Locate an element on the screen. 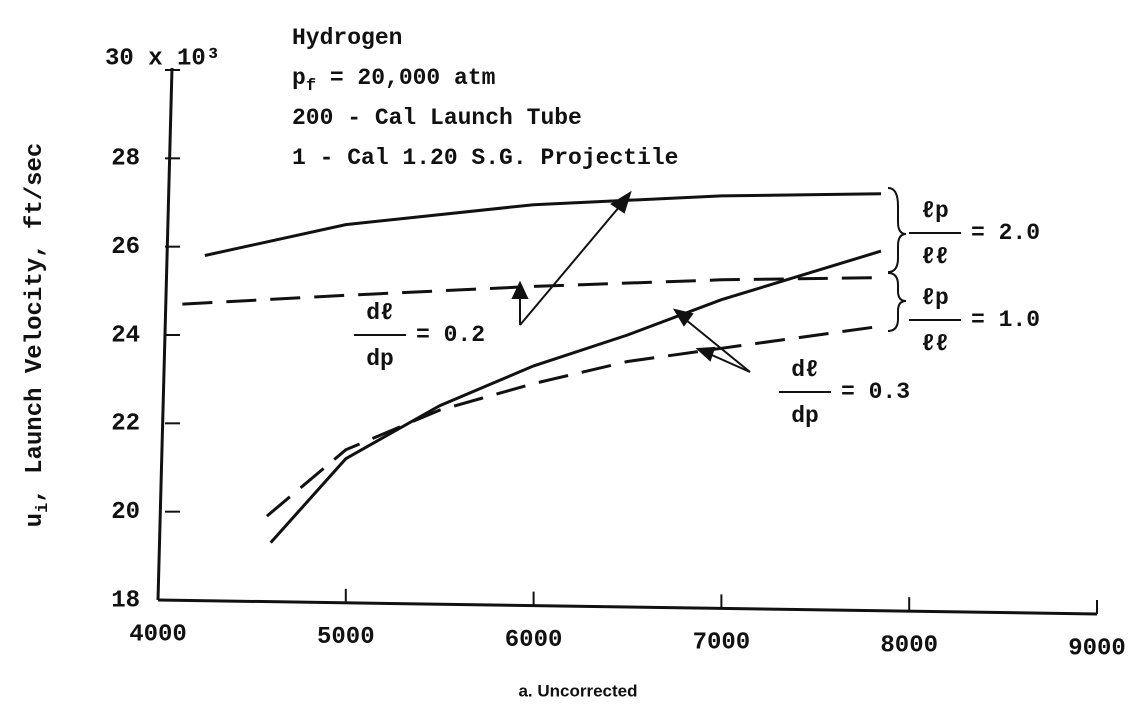  arrows is located at coordinates (709, 280).